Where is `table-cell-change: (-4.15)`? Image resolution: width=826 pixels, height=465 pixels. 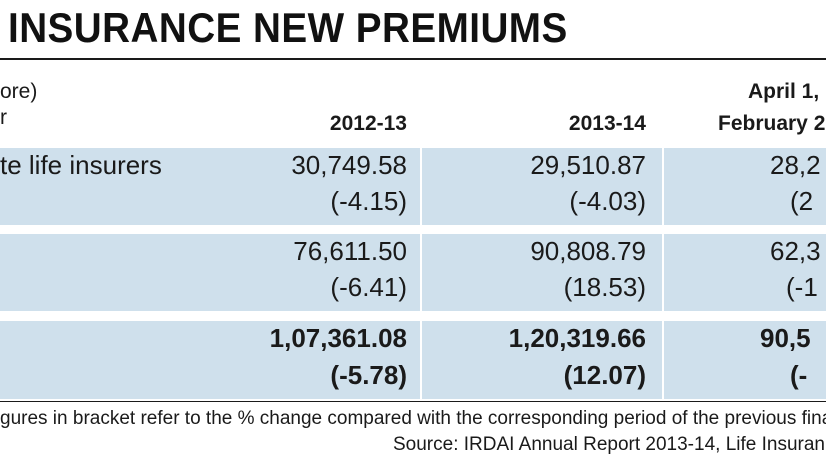
table-cell-change: (-4.15) is located at coordinates (368, 201).